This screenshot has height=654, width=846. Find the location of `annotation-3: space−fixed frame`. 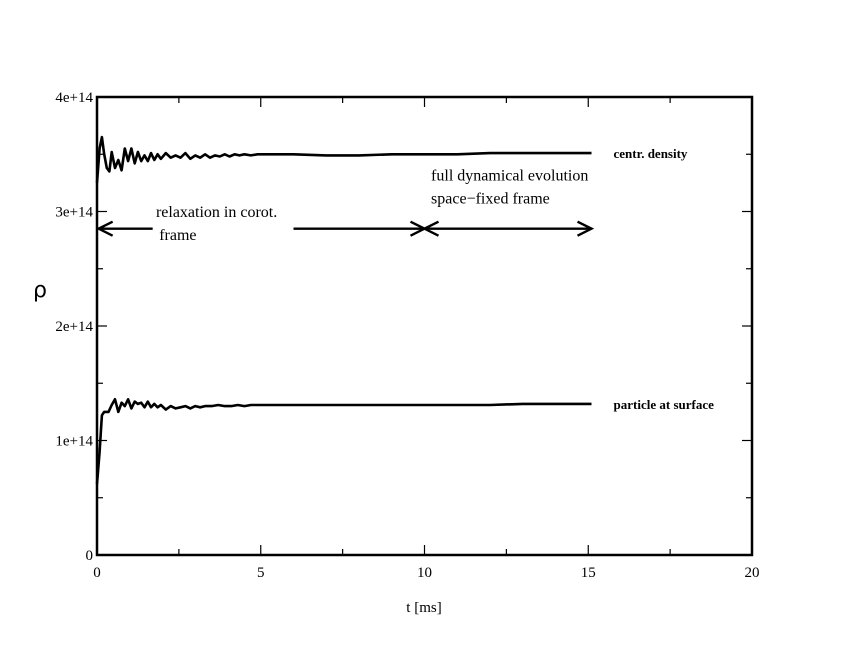

annotation-3: space−fixed frame is located at coordinates (490, 198).